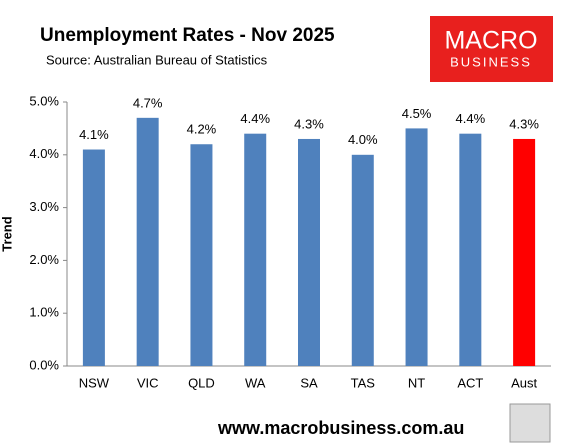 Image resolution: width=572 pixels, height=447 pixels. Describe the element at coordinates (44, 259) in the screenshot. I see `y-tick-label: 2.0%` at that location.